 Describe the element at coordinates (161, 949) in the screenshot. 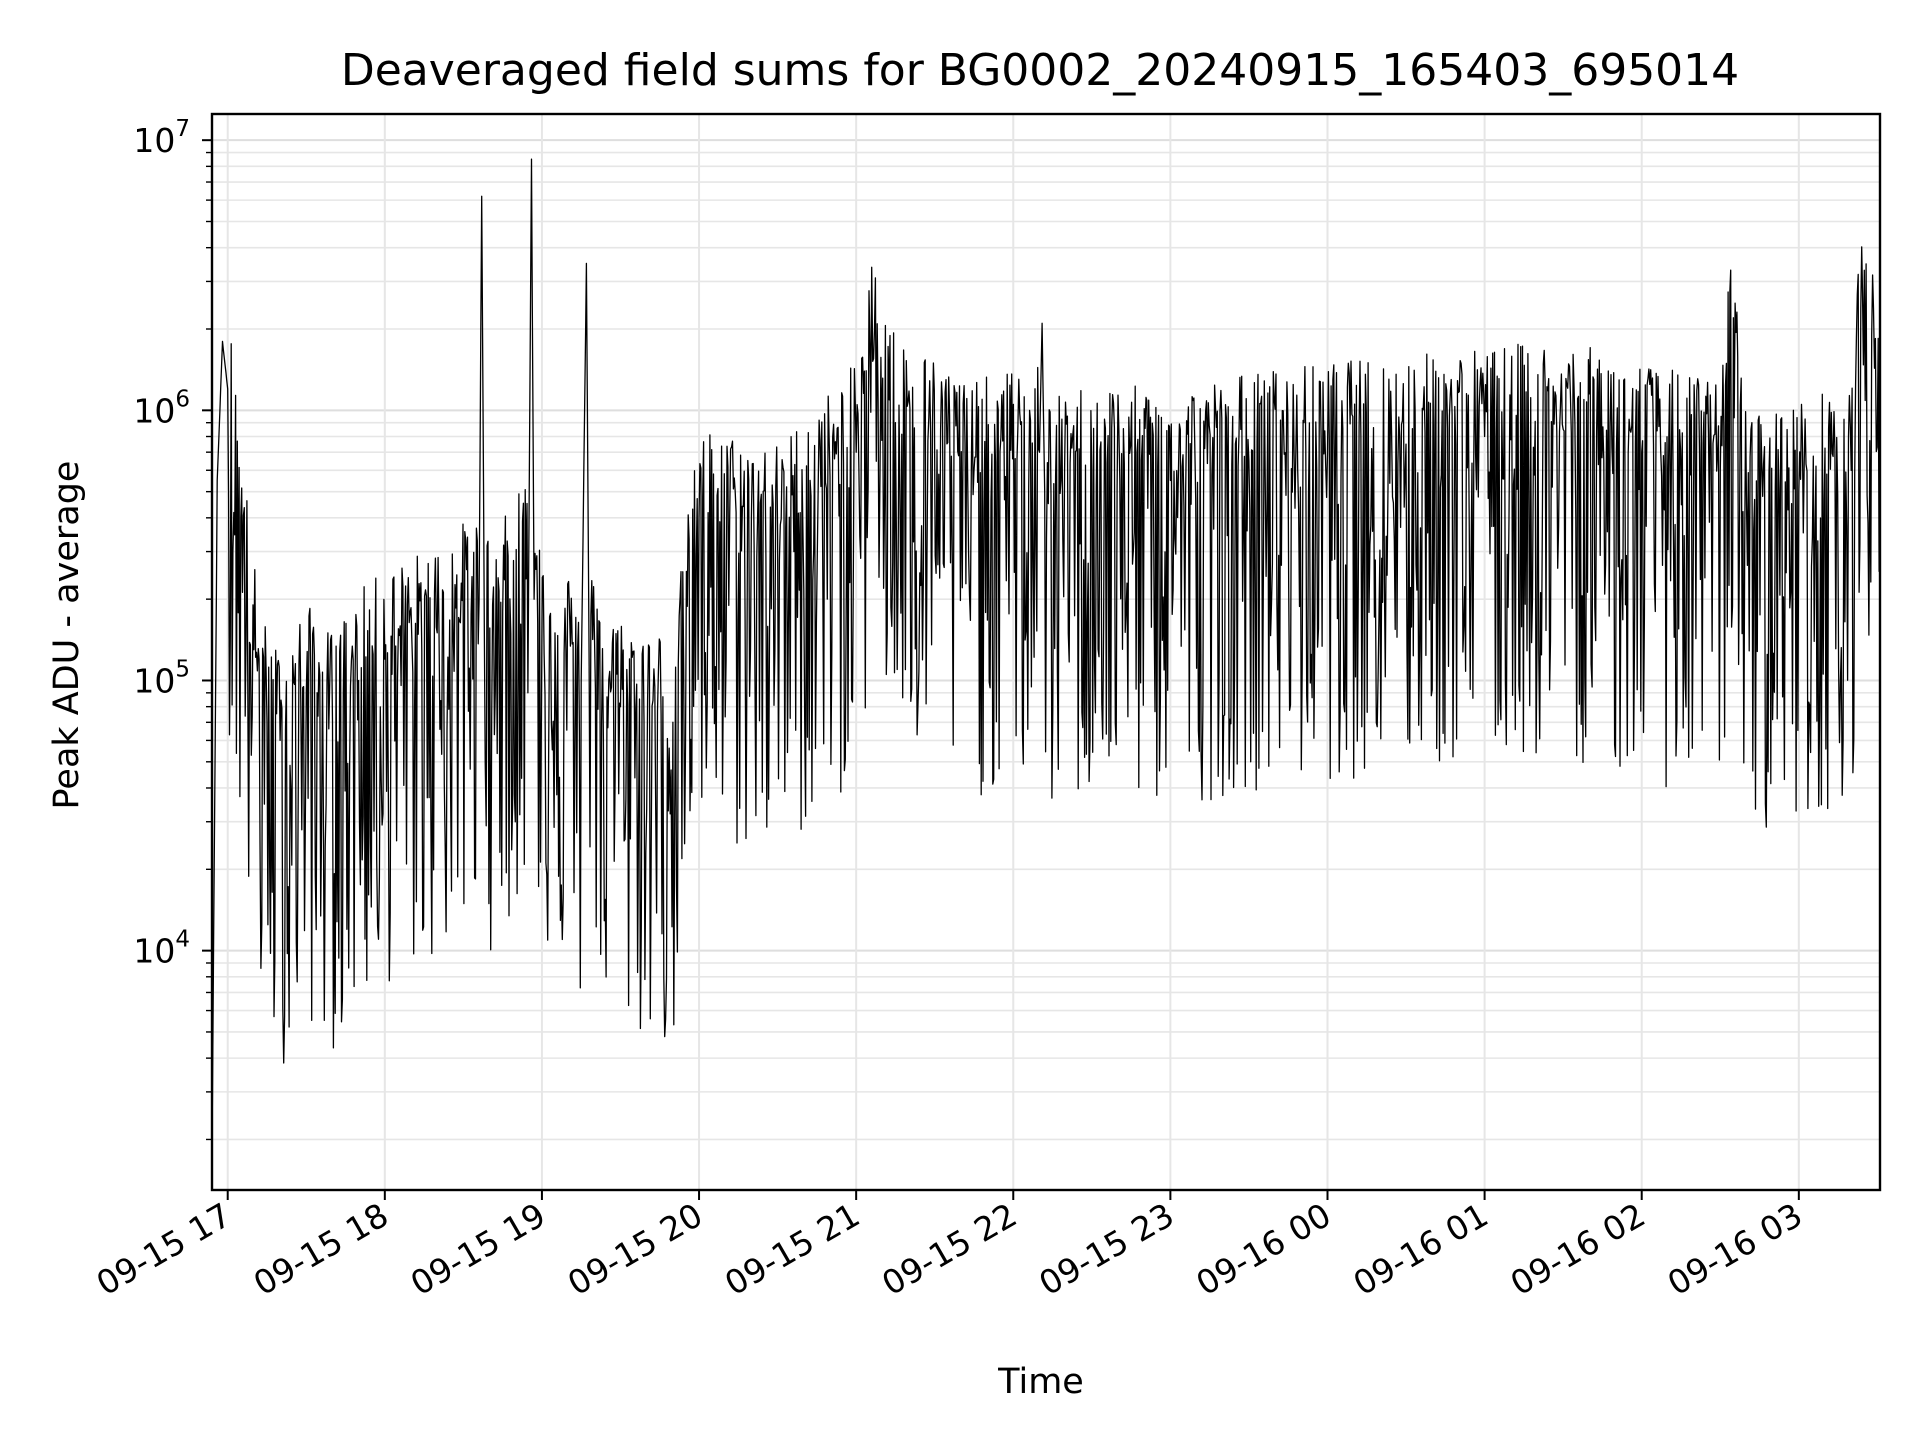

I see `y-tick-label: 10⁴` at that location.